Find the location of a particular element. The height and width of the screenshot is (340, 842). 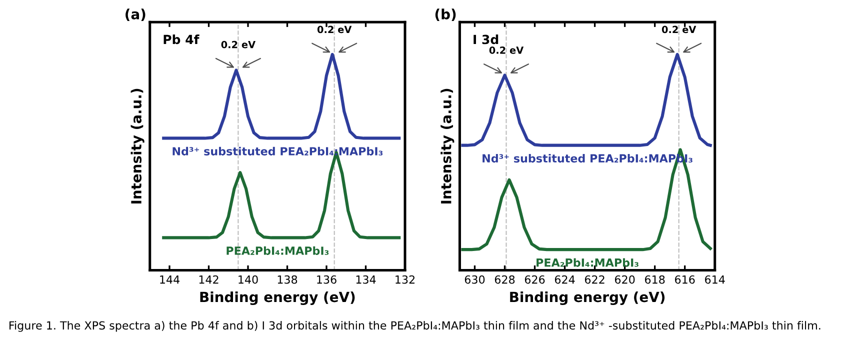

x-tick-label: 136 is located at coordinates (326, 279).